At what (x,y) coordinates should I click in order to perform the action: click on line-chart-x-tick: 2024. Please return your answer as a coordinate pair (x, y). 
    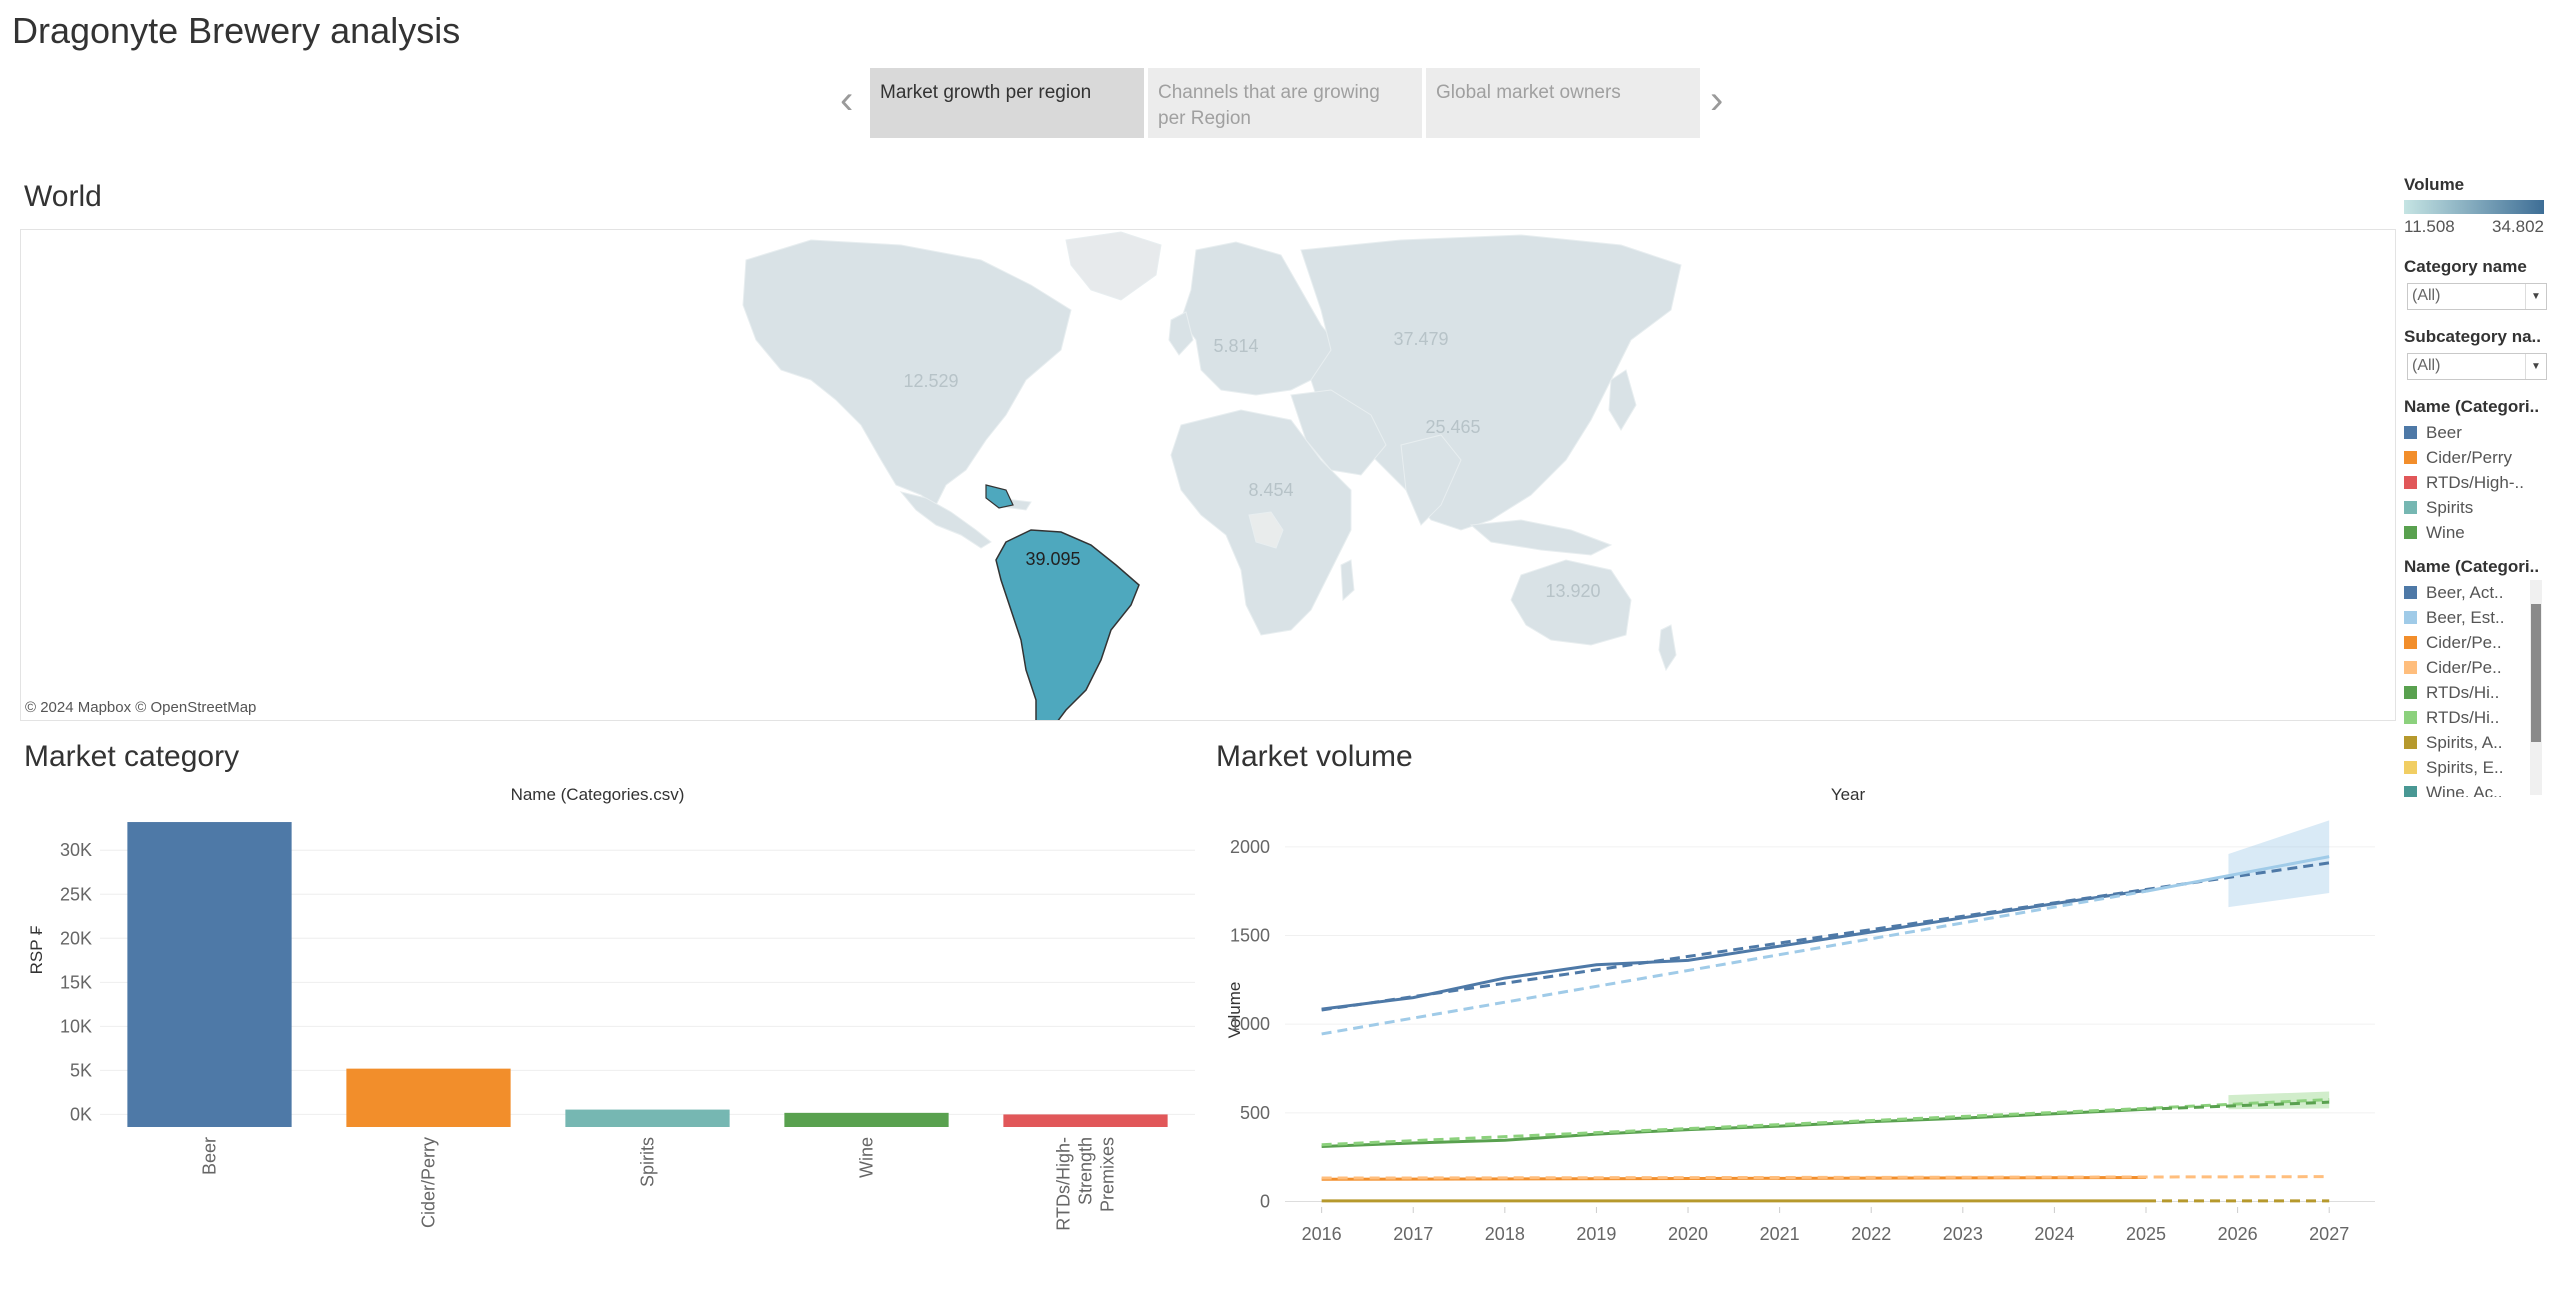
    Looking at the image, I should click on (2054, 1234).